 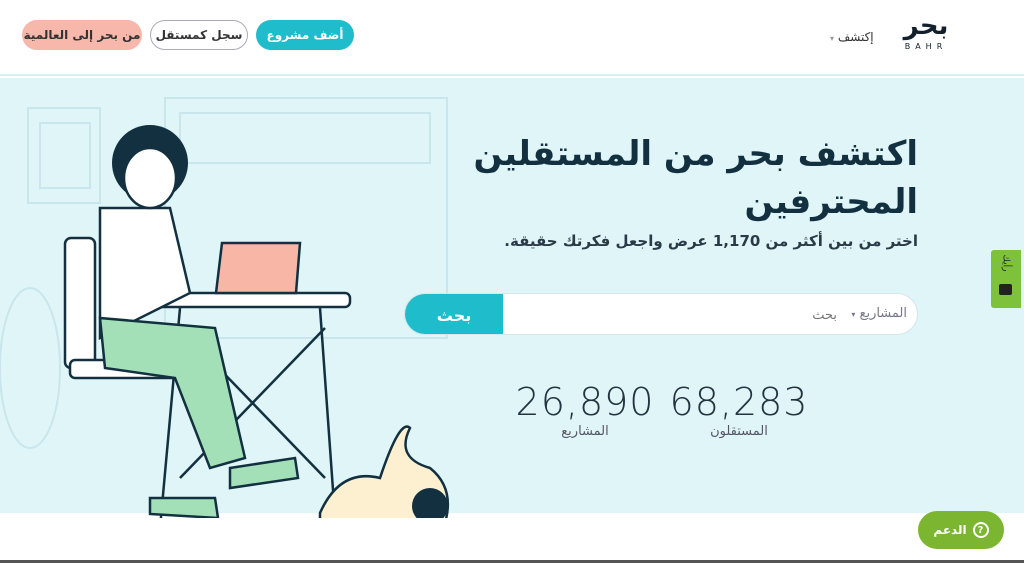 I want to click on feedback-face-icon, so click(x=1005, y=289).